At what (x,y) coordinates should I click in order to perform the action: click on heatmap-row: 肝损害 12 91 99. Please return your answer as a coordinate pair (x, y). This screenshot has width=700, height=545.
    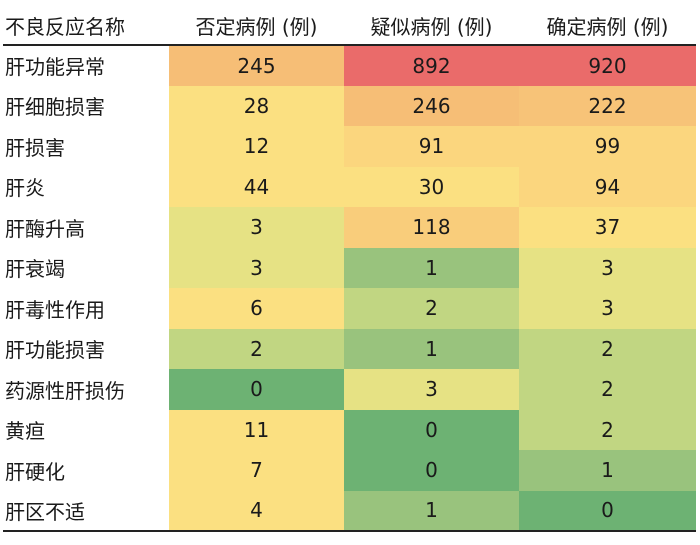
    Looking at the image, I should click on (349, 146).